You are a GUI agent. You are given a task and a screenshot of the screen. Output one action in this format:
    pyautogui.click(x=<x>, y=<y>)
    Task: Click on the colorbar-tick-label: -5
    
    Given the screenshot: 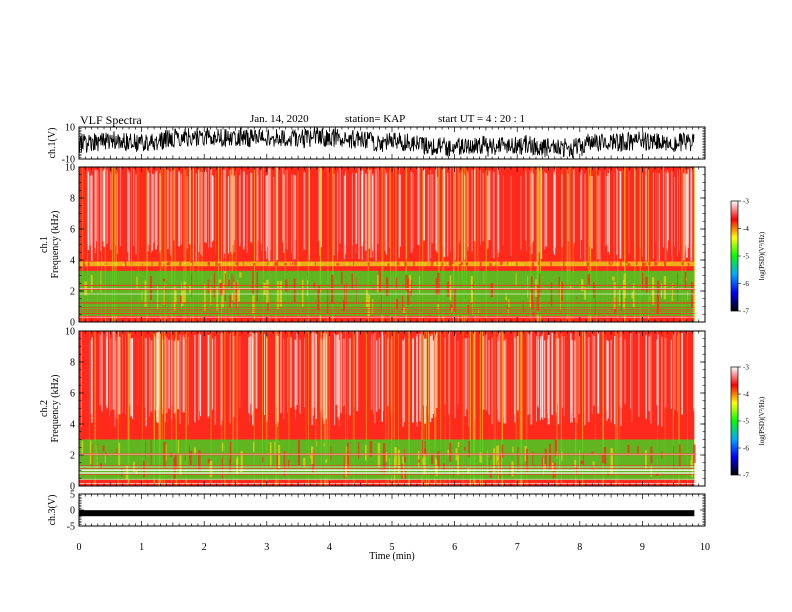 What is the action you would take?
    pyautogui.click(x=746, y=422)
    